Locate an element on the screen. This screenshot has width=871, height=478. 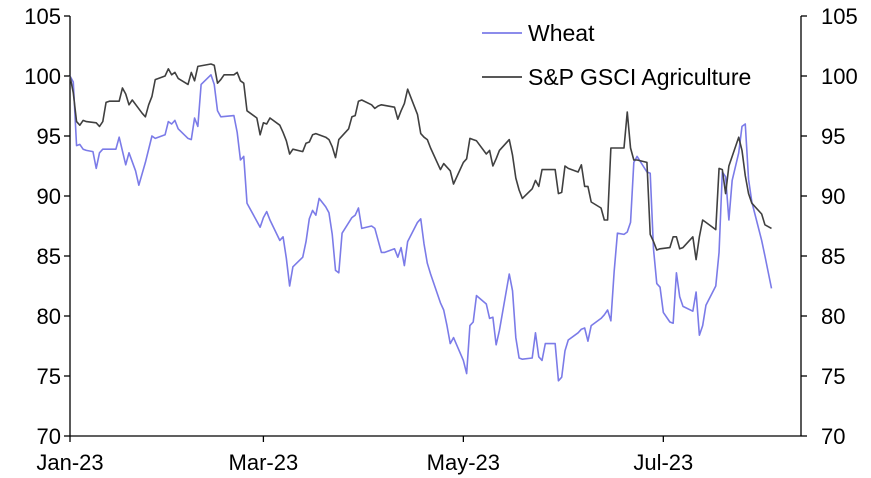
right-y-tick-label: 105 is located at coordinates (839, 16).